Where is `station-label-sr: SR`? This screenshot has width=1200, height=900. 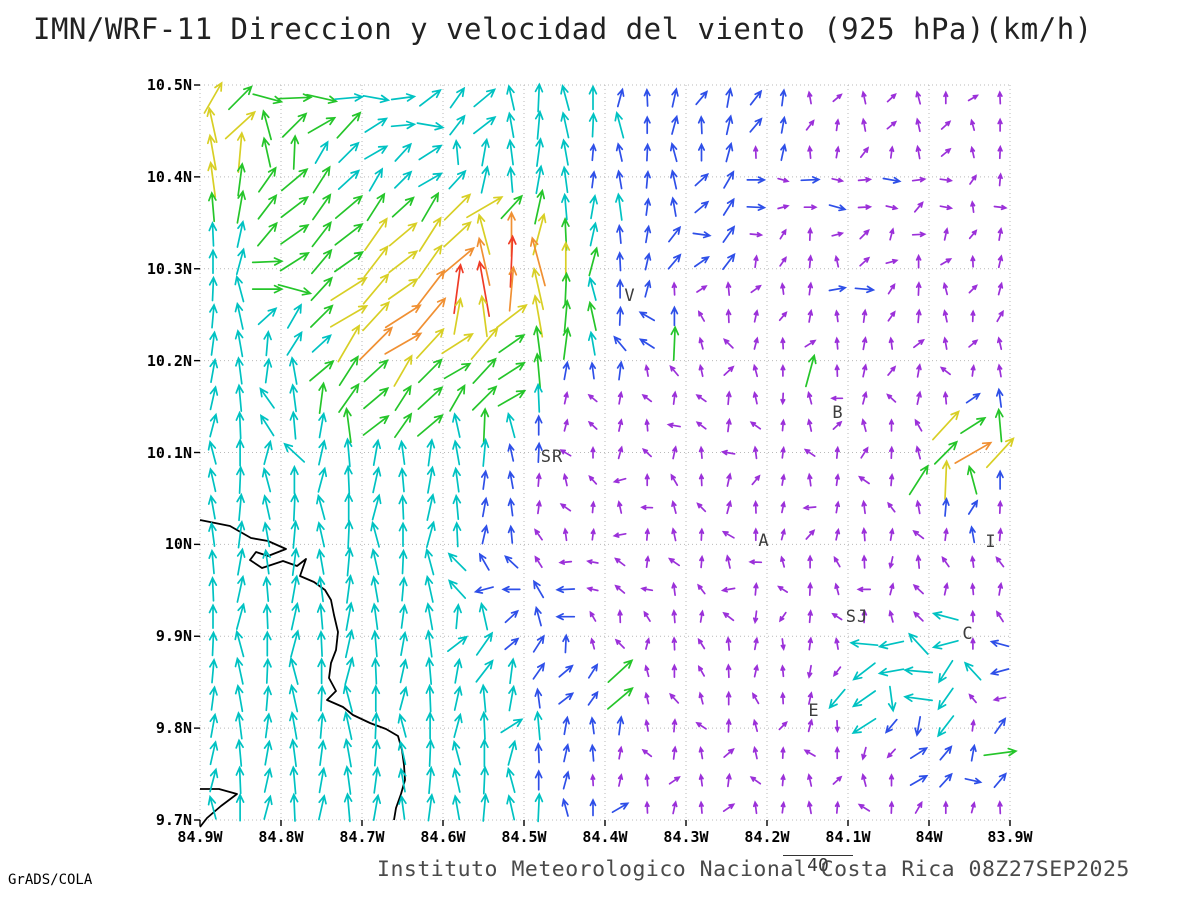
station-label-sr: SR is located at coordinates (552, 457).